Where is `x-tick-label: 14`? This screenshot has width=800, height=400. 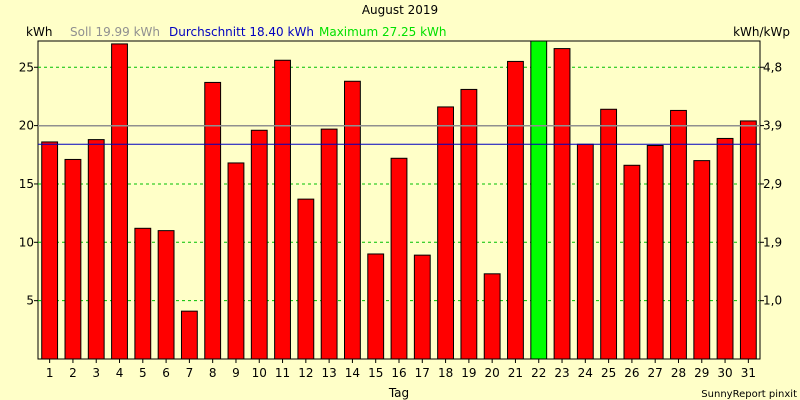
x-tick-label: 14 is located at coordinates (352, 373).